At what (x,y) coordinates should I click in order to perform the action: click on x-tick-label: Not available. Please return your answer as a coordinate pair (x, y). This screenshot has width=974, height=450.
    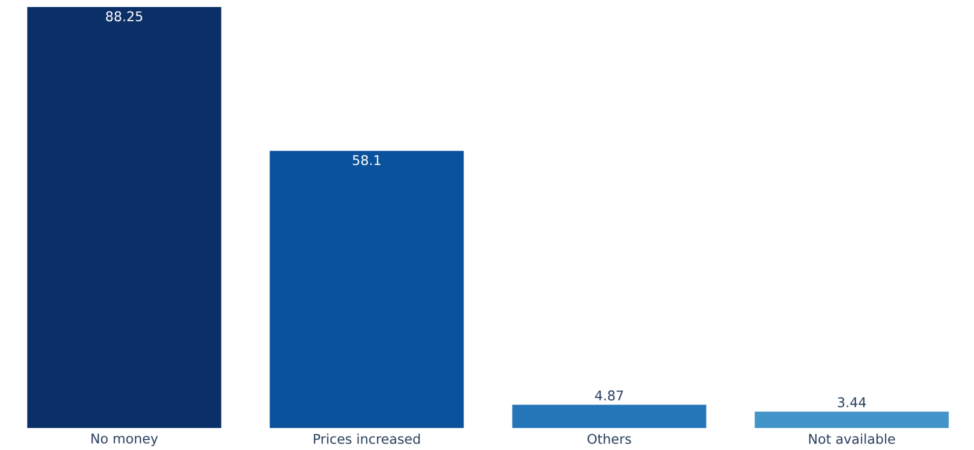
    Looking at the image, I should click on (852, 439).